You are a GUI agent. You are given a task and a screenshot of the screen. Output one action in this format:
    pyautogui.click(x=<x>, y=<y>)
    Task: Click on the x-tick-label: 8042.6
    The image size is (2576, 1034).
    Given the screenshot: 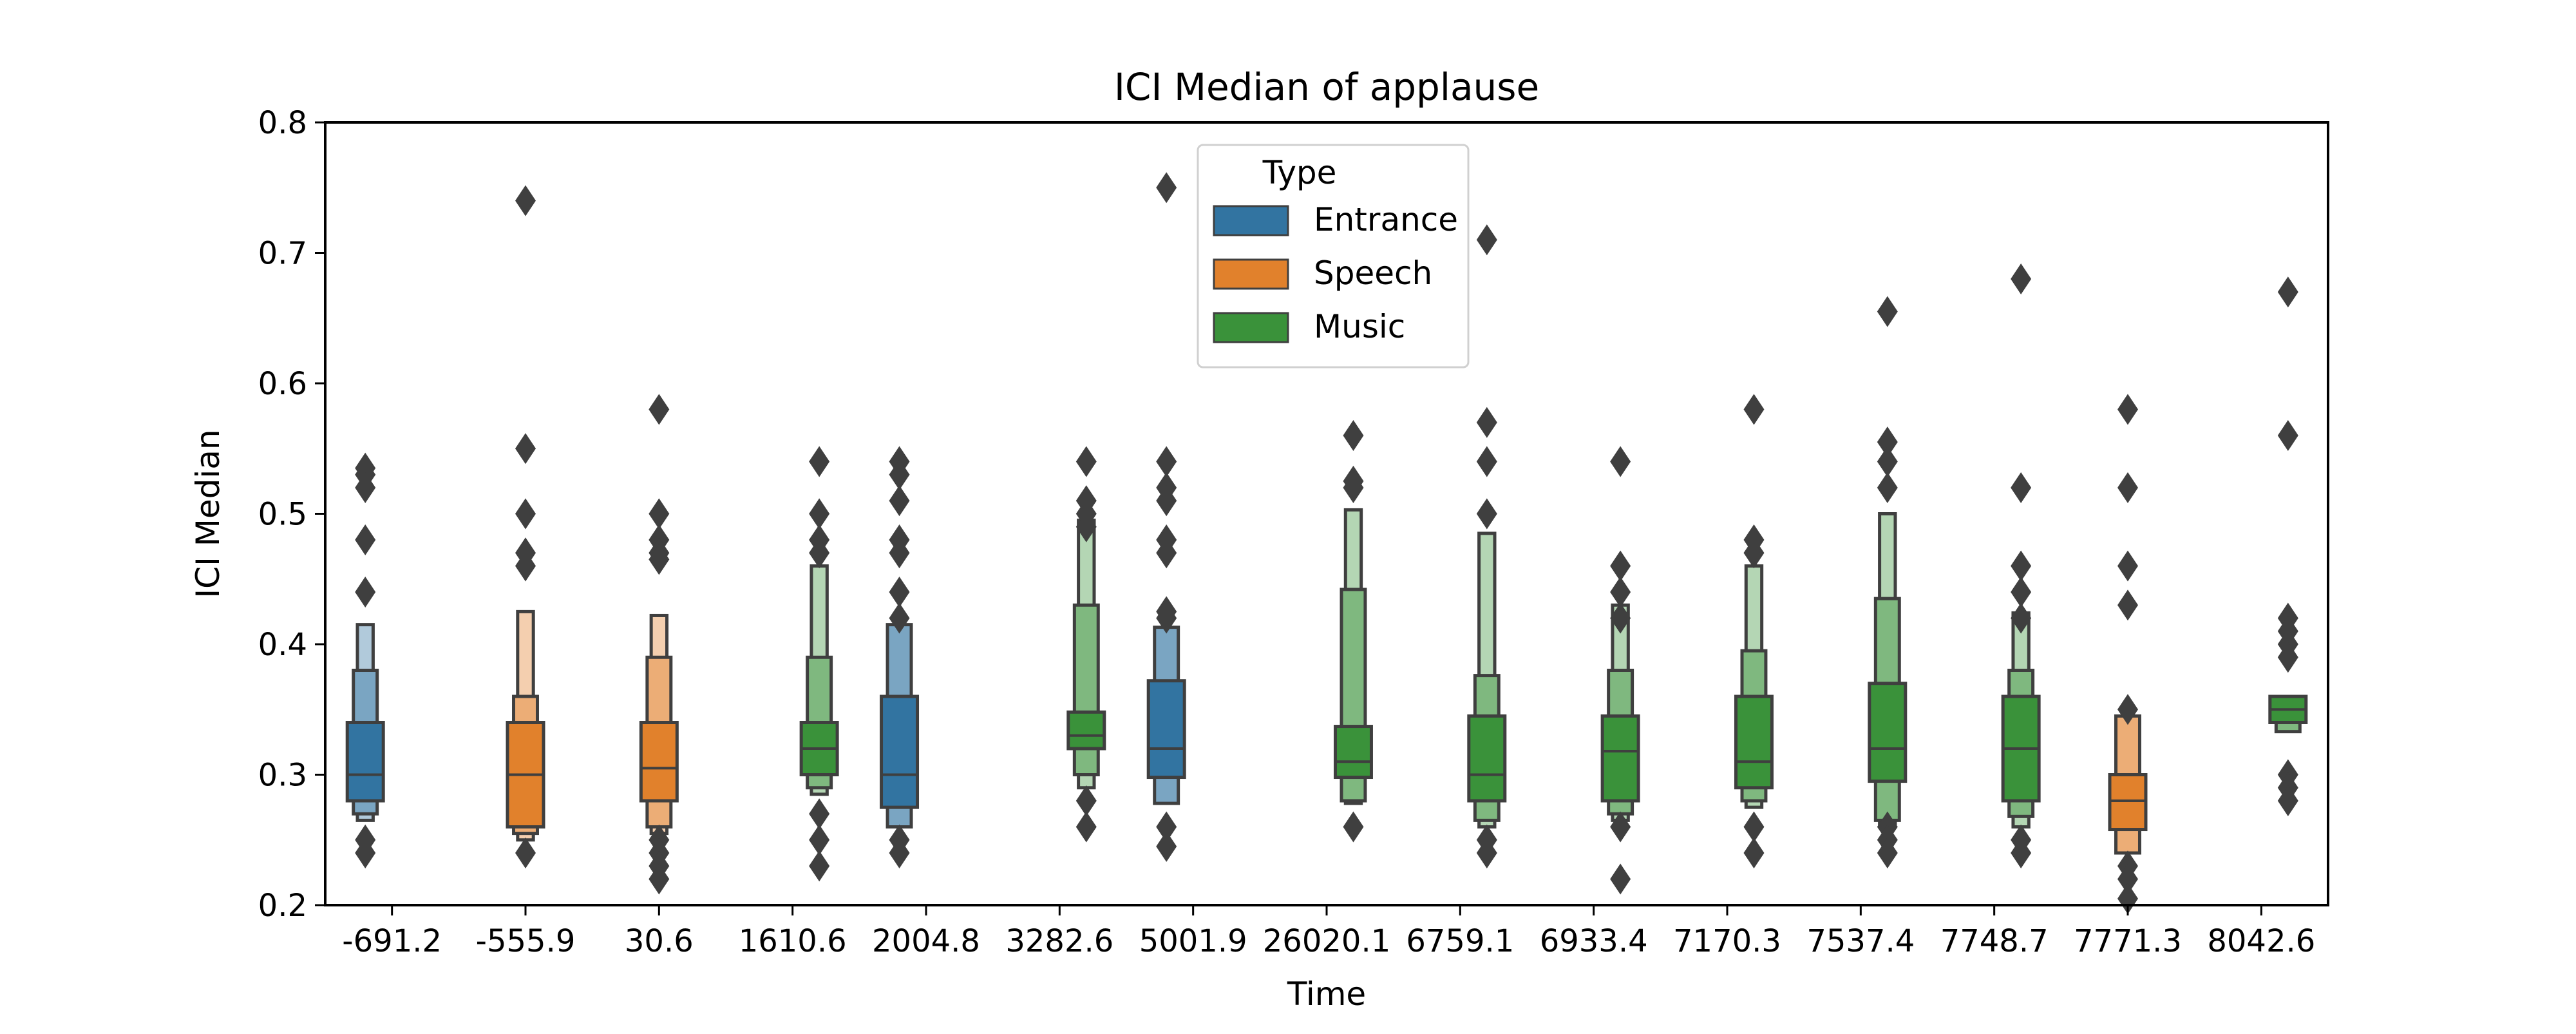 What is the action you would take?
    pyautogui.click(x=2261, y=941)
    